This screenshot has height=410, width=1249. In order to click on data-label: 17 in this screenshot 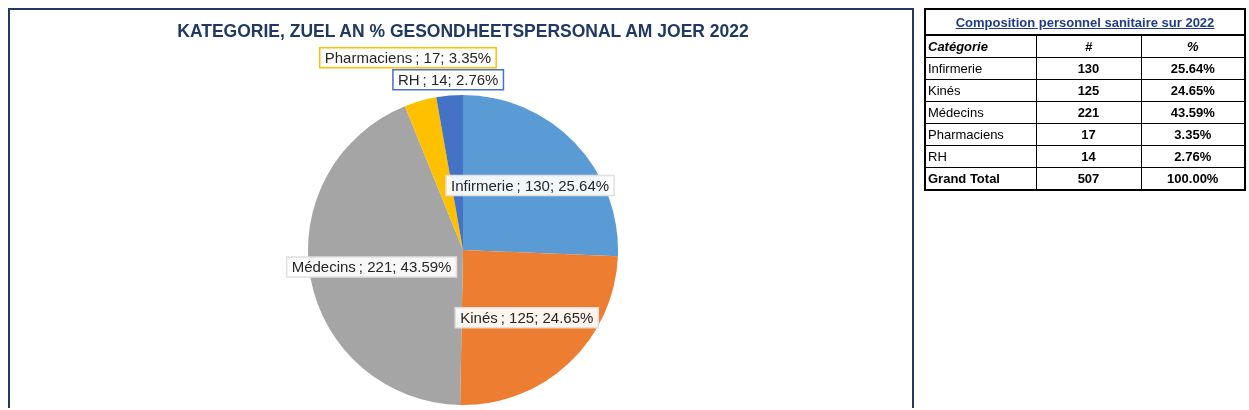, I will do `click(1088, 134)`.